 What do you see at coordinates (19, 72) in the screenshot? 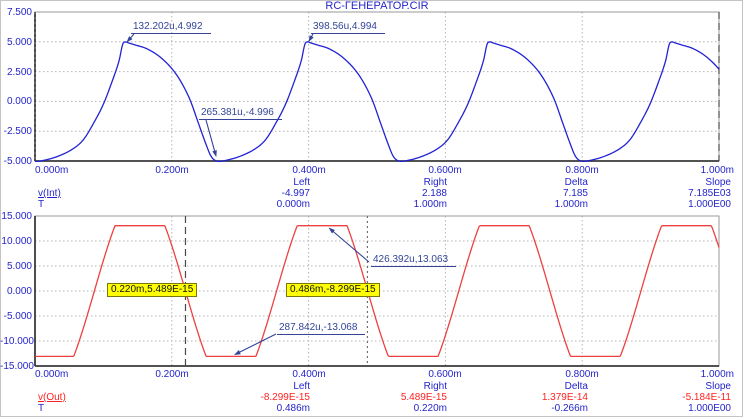
I see `y-tick-label: 2.500` at bounding box center [19, 72].